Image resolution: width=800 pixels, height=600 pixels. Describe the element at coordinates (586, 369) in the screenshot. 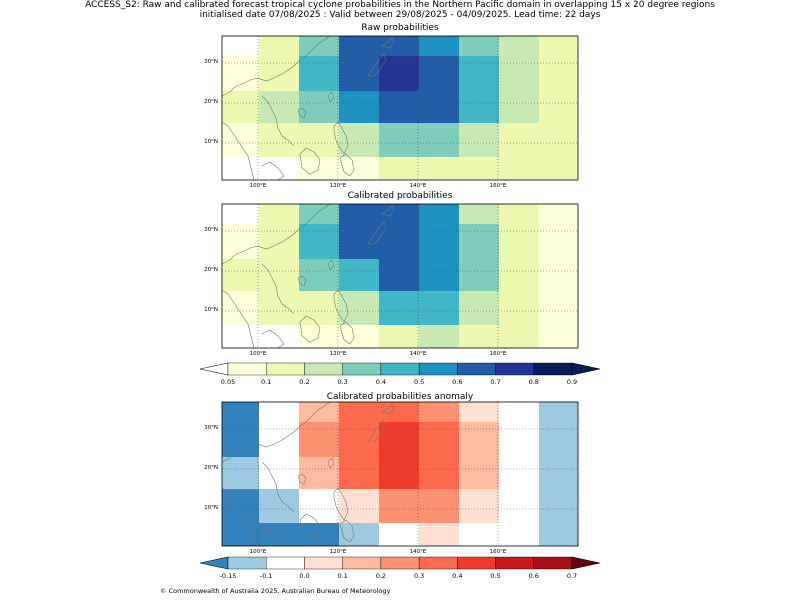

I see `colorbar-extend-high` at that location.